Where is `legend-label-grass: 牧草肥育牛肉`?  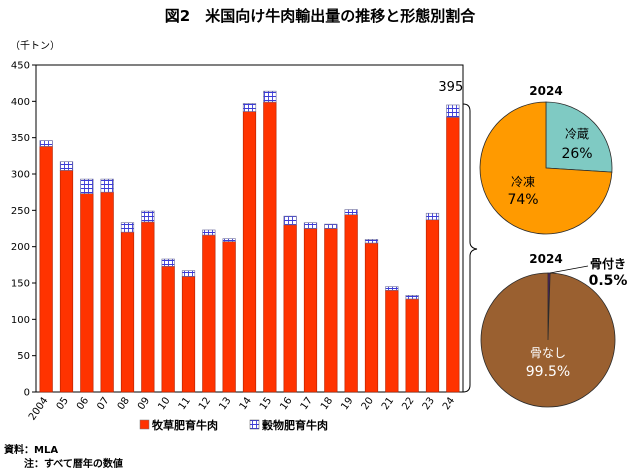 legend-label-grass: 牧草肥育牛肉 is located at coordinates (185, 425).